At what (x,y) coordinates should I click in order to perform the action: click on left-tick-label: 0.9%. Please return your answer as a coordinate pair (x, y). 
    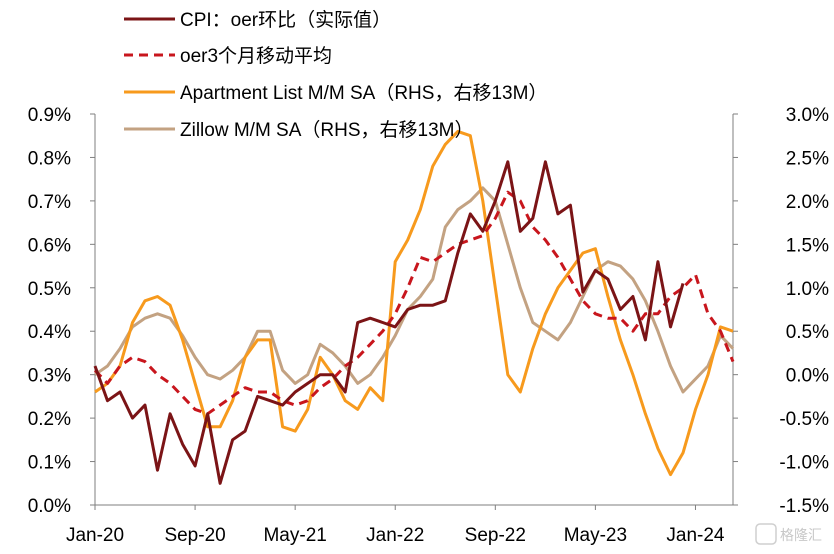
    Looking at the image, I should click on (49, 115).